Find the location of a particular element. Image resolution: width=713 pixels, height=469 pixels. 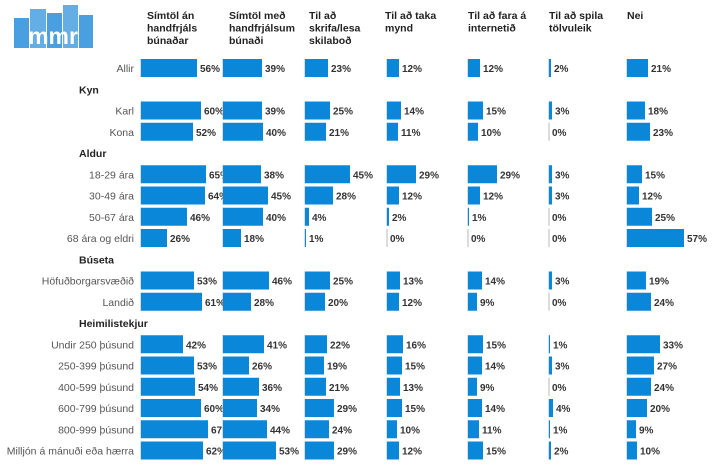

value-label: 53% is located at coordinates (289, 452).